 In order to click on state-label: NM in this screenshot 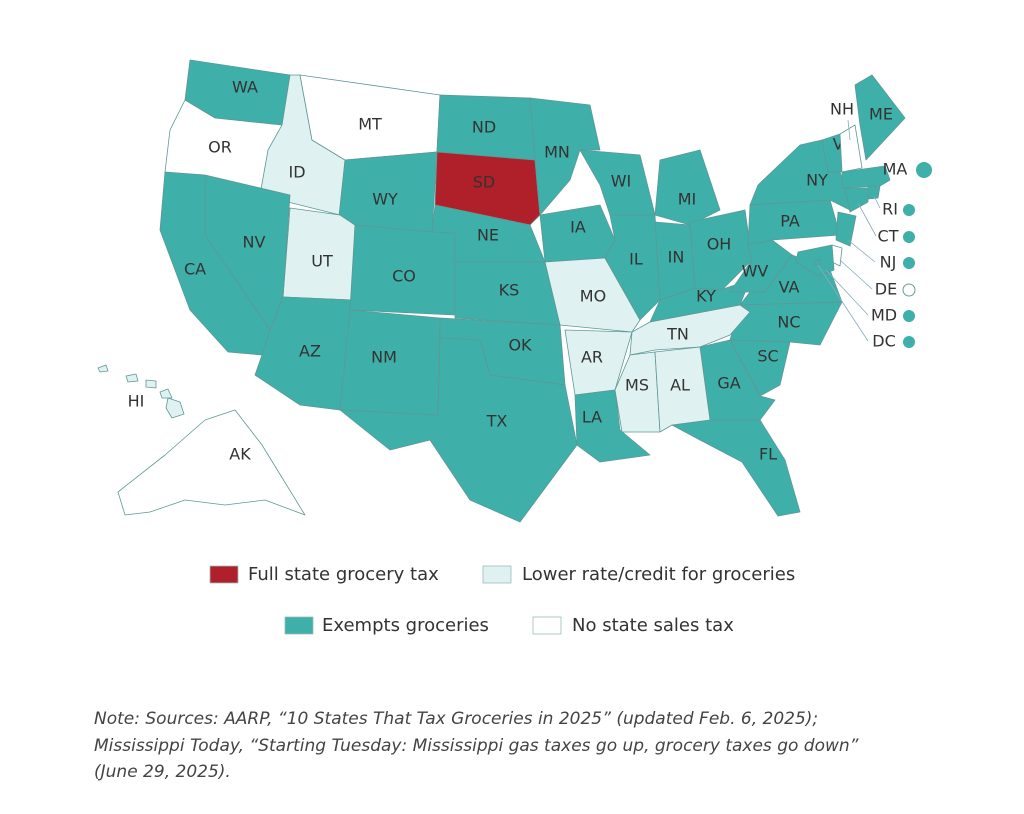, I will do `click(384, 357)`.